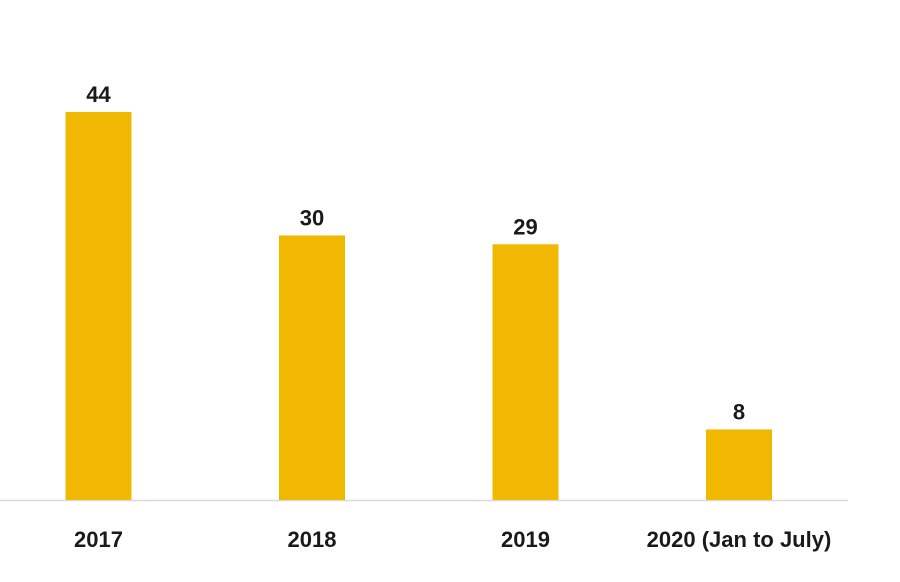 The height and width of the screenshot is (582, 900). Describe the element at coordinates (525, 539) in the screenshot. I see `category-label-2: 2019` at that location.